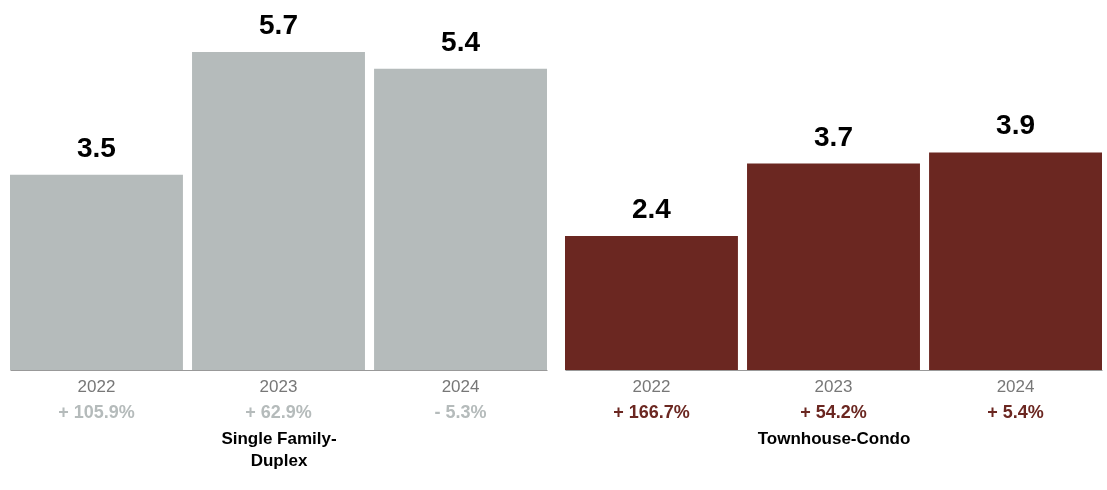 The image size is (1107, 490). Describe the element at coordinates (651, 412) in the screenshot. I see `text: + 166.7%` at that location.